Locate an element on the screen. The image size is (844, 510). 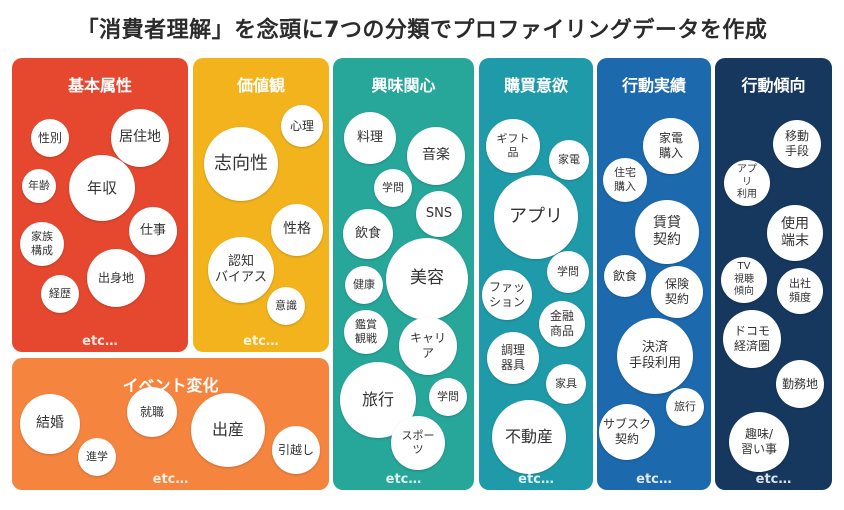
bubble-interest: キャリ ア is located at coordinates (428, 346).